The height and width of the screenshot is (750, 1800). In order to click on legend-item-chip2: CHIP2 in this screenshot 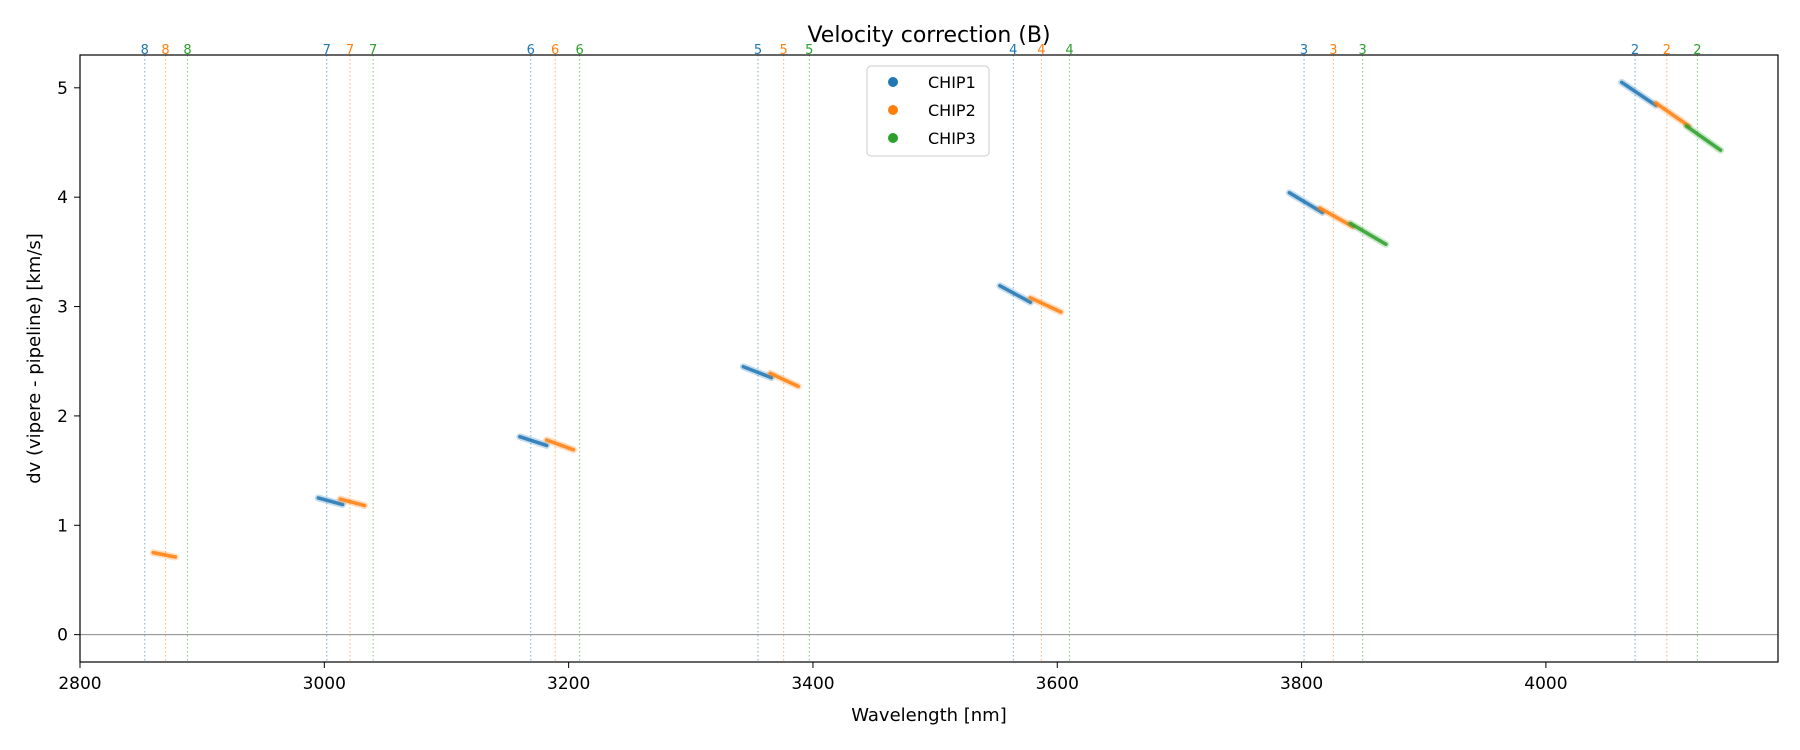, I will do `click(932, 110)`.